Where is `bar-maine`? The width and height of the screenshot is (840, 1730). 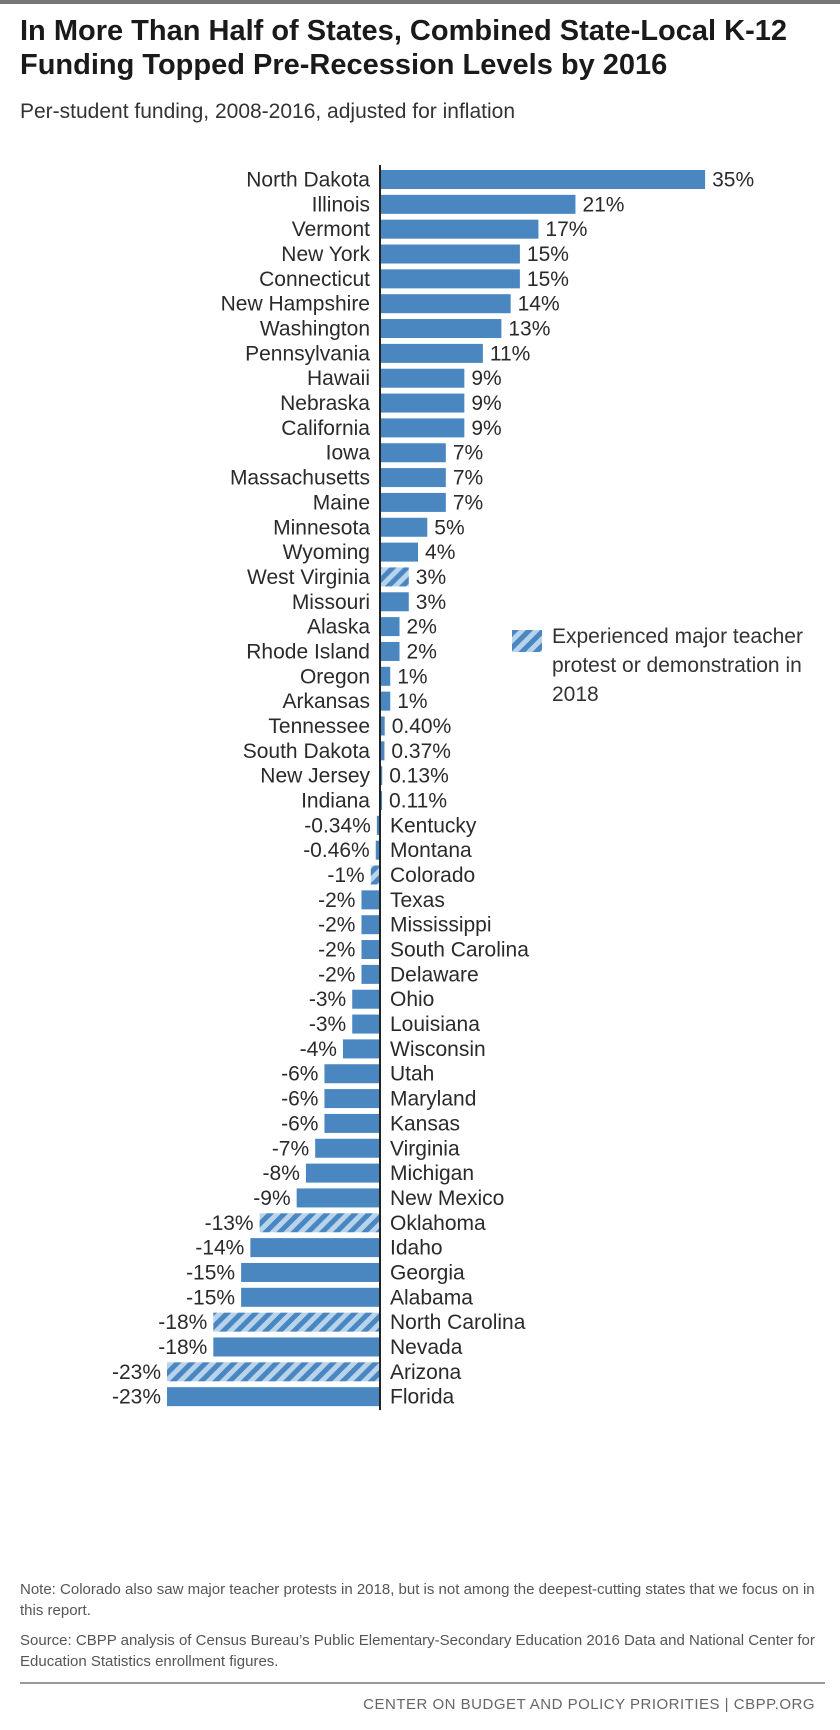 bar-maine is located at coordinates (413, 502).